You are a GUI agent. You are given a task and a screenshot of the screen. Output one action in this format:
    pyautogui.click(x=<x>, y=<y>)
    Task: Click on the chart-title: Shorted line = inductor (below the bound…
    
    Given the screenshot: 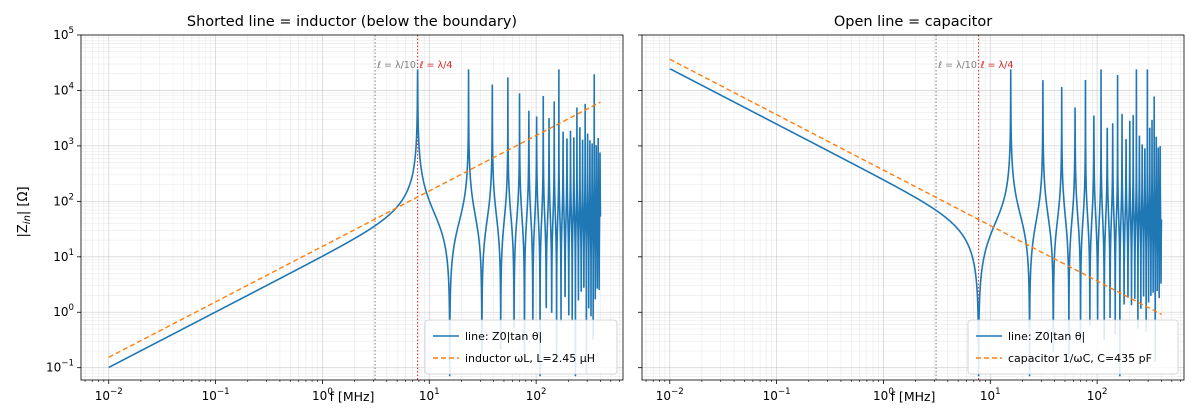 What is the action you would take?
    pyautogui.click(x=352, y=22)
    